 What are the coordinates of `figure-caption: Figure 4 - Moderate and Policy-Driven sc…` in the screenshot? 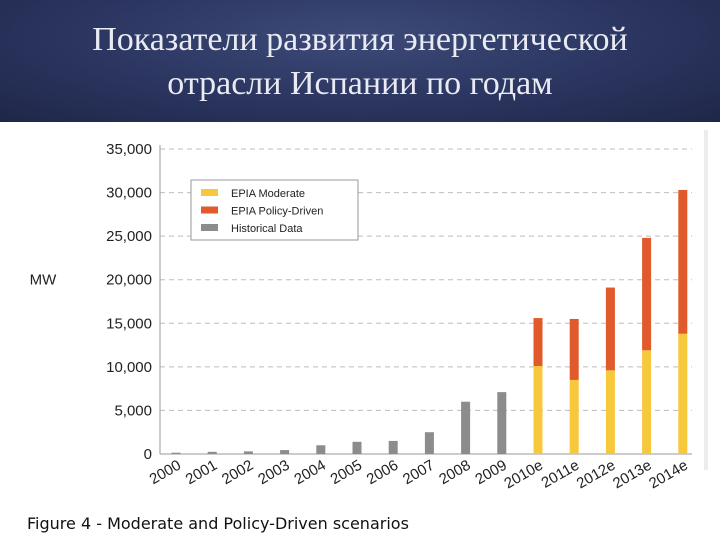 It's located at (218, 523).